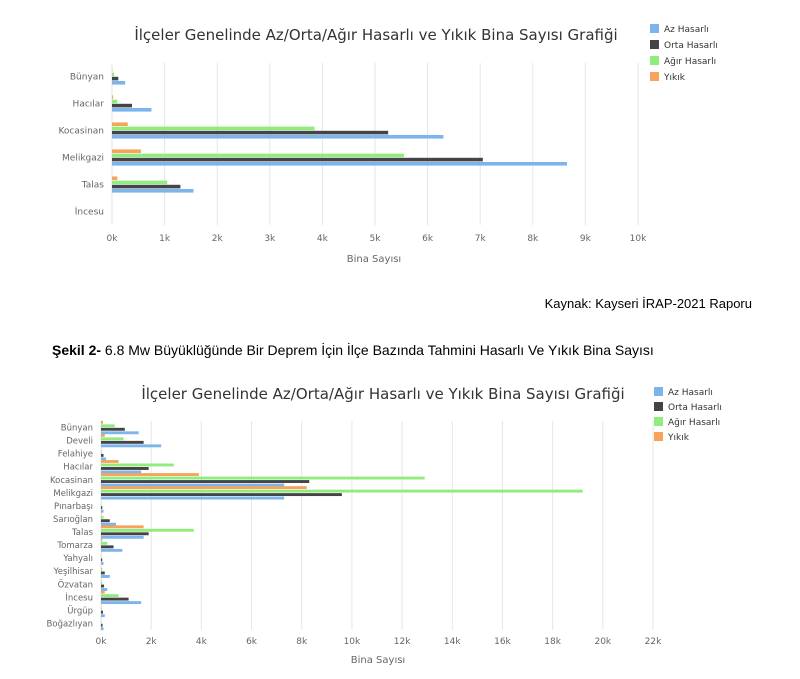 The image size is (800, 679). What do you see at coordinates (102, 517) in the screenshot?
I see `chart-2-bar-sarioglan-agir-hasarli` at bounding box center [102, 517].